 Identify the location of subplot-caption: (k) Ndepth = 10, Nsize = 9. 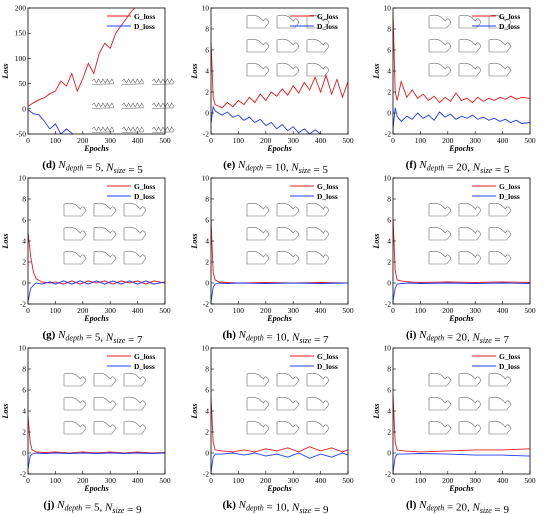
(275, 506).